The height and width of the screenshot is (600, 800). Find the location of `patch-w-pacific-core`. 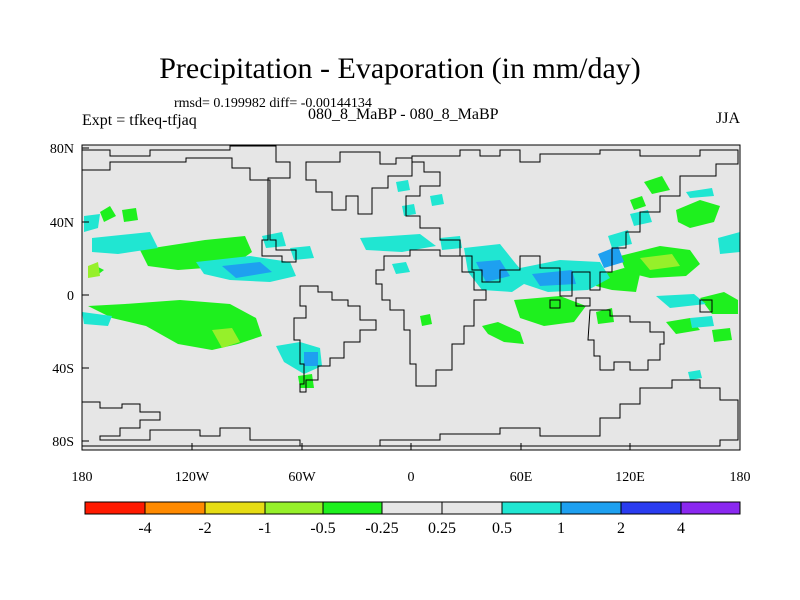

patch-w-pacific-core is located at coordinates (660, 262).